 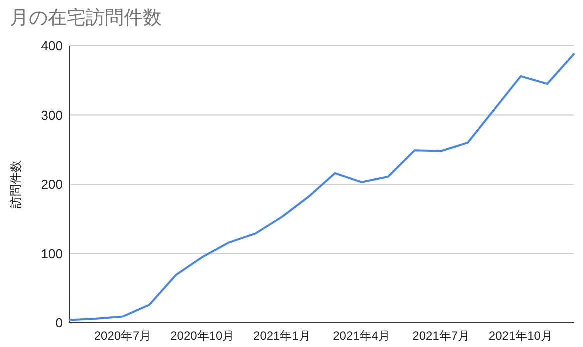 What do you see at coordinates (16, 184) in the screenshot?
I see `y-axis-title: 訪問件数` at bounding box center [16, 184].